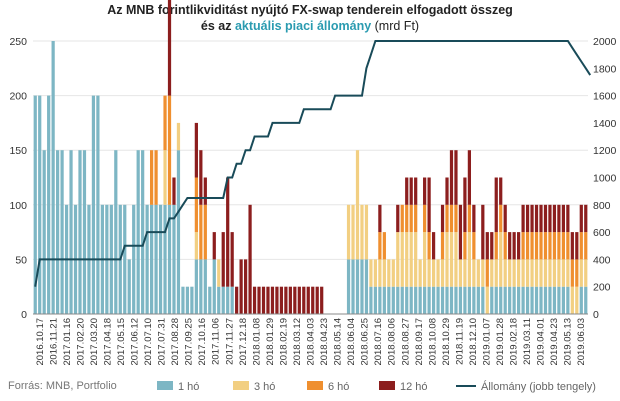  I want to click on y-left-tick-label: 150, so click(18, 151).